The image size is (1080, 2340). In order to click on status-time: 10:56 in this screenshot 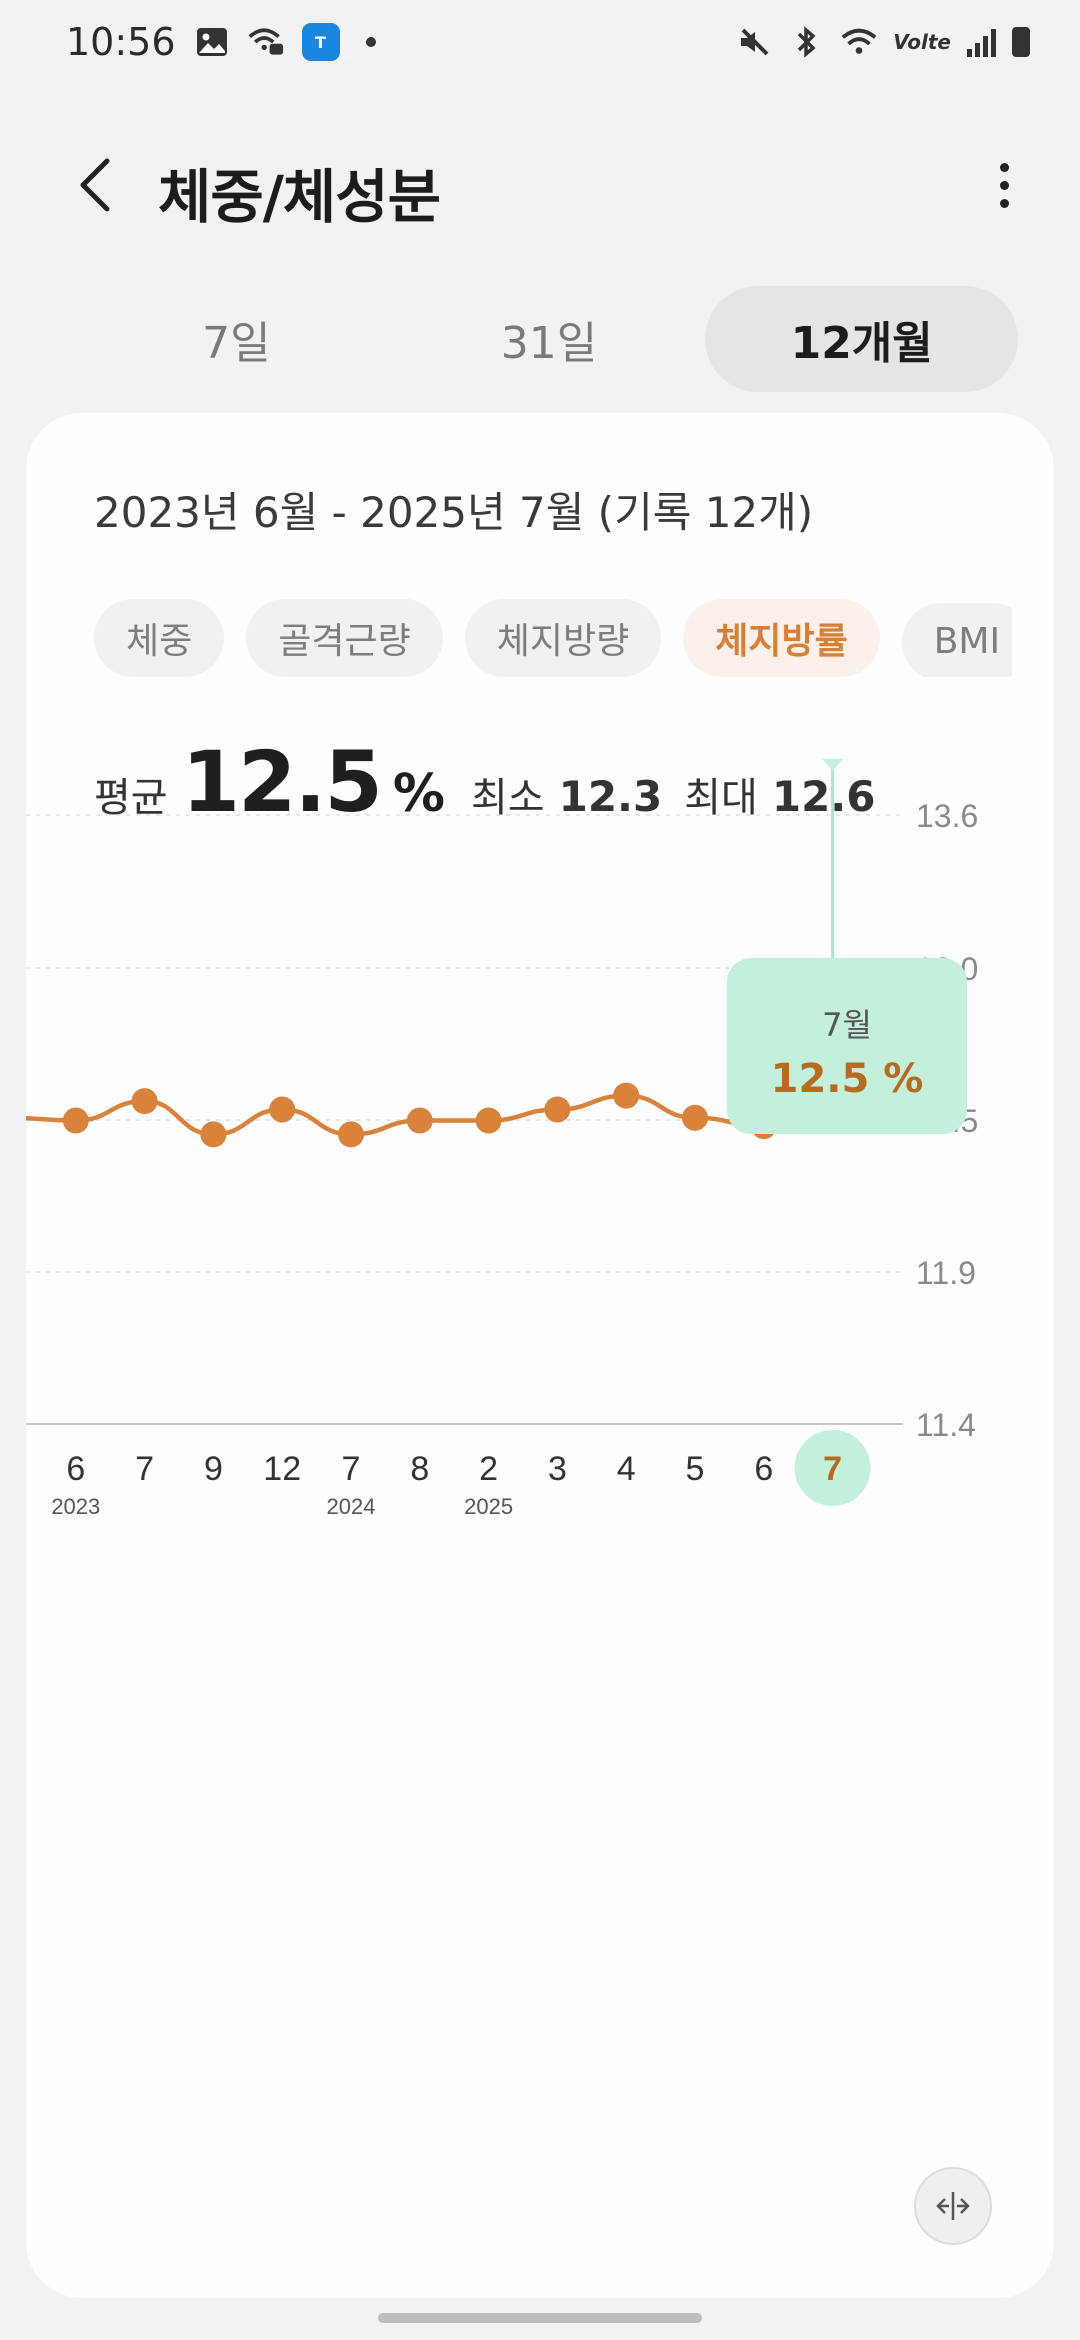, I will do `click(121, 42)`.